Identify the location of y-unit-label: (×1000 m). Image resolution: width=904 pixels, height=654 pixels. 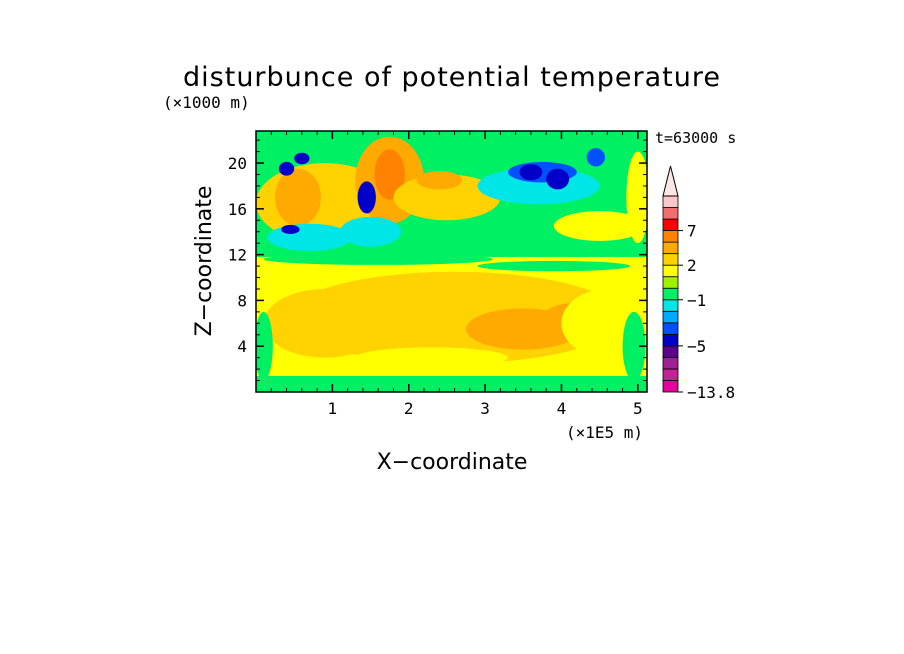
(206, 102).